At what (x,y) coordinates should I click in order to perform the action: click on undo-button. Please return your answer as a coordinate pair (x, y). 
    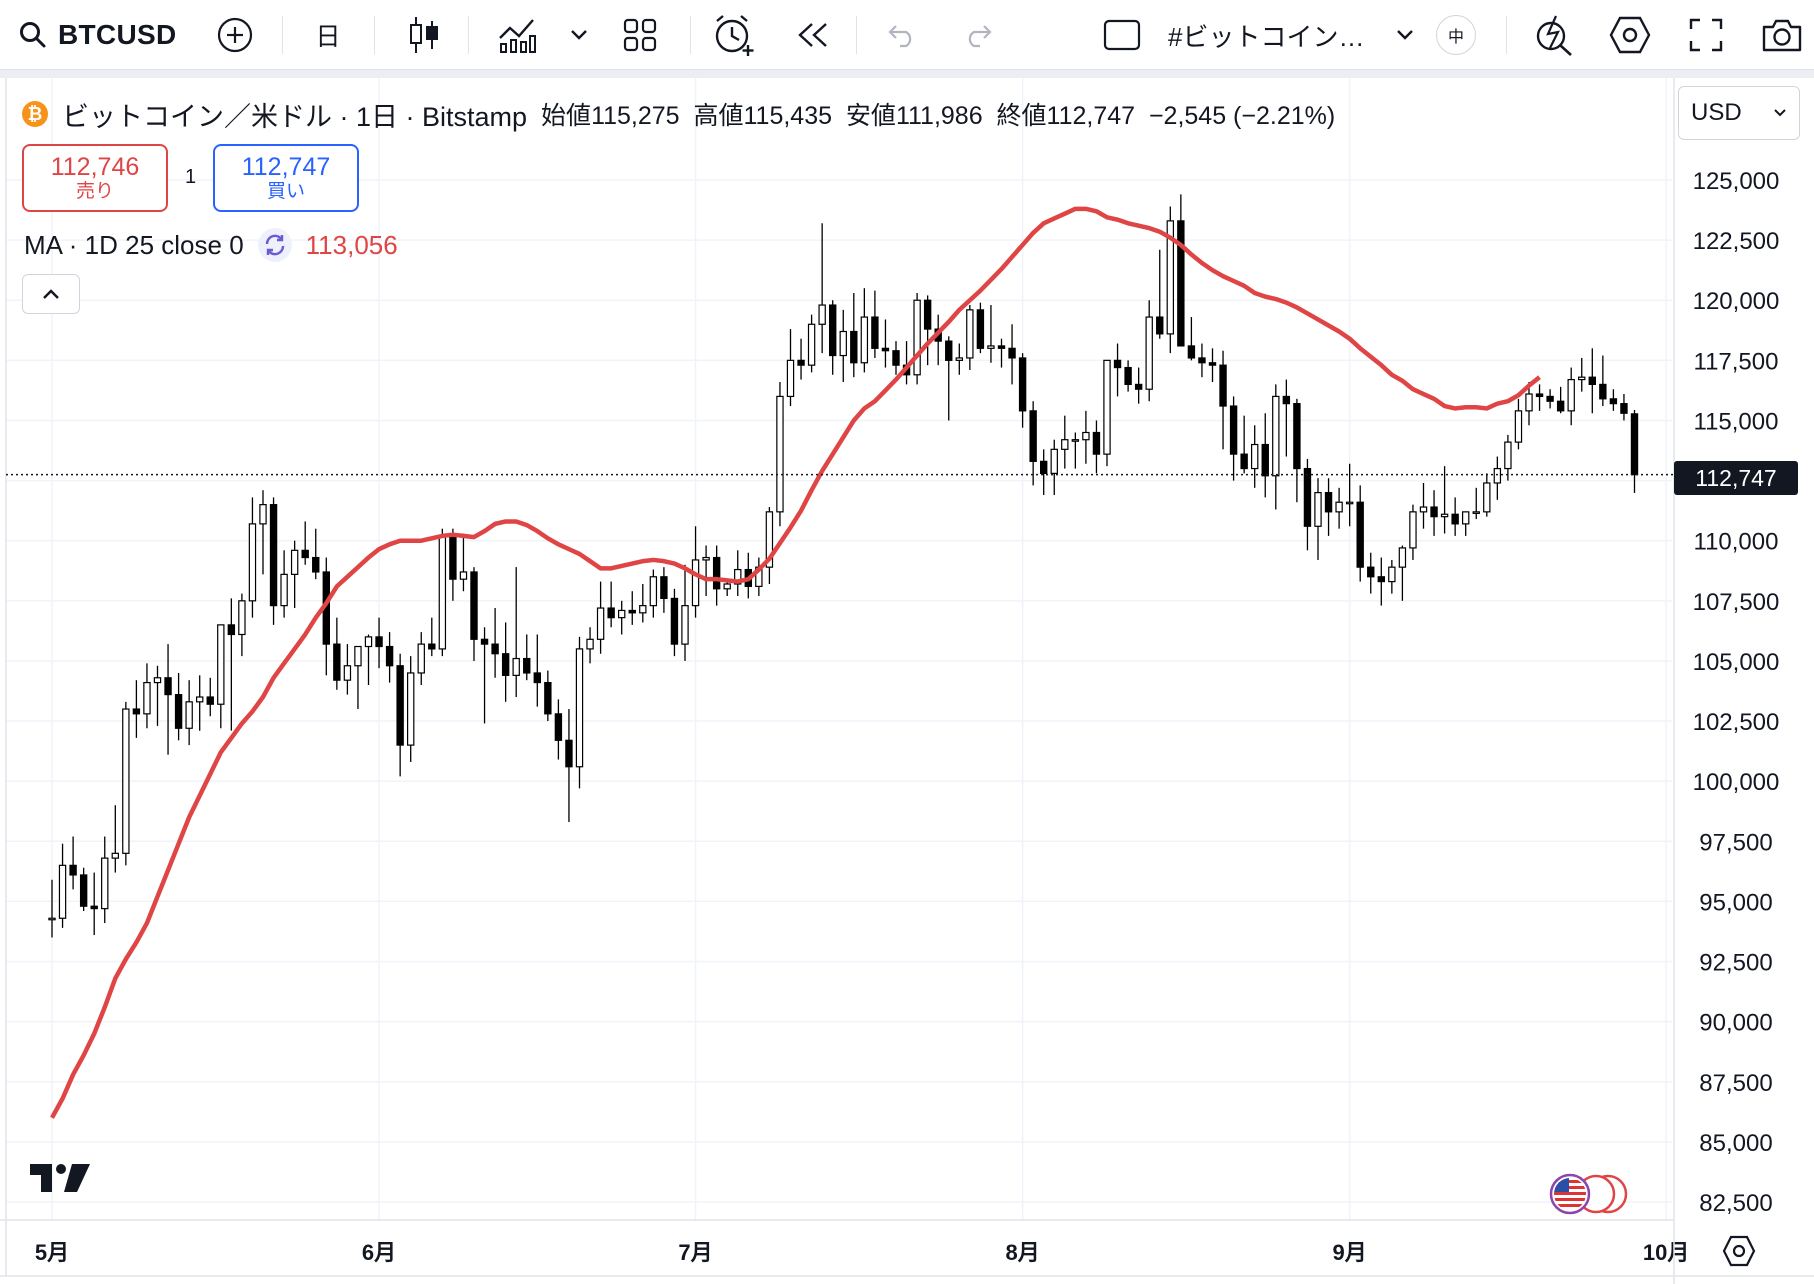
    Looking at the image, I should click on (902, 35).